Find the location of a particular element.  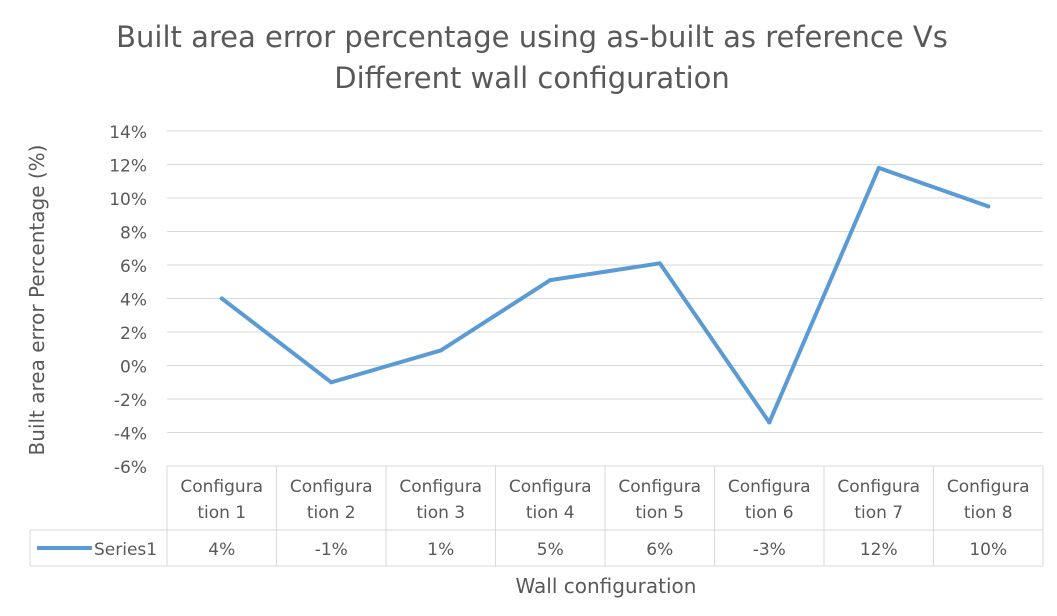

category-label-line2: tion 1 is located at coordinates (221, 513).